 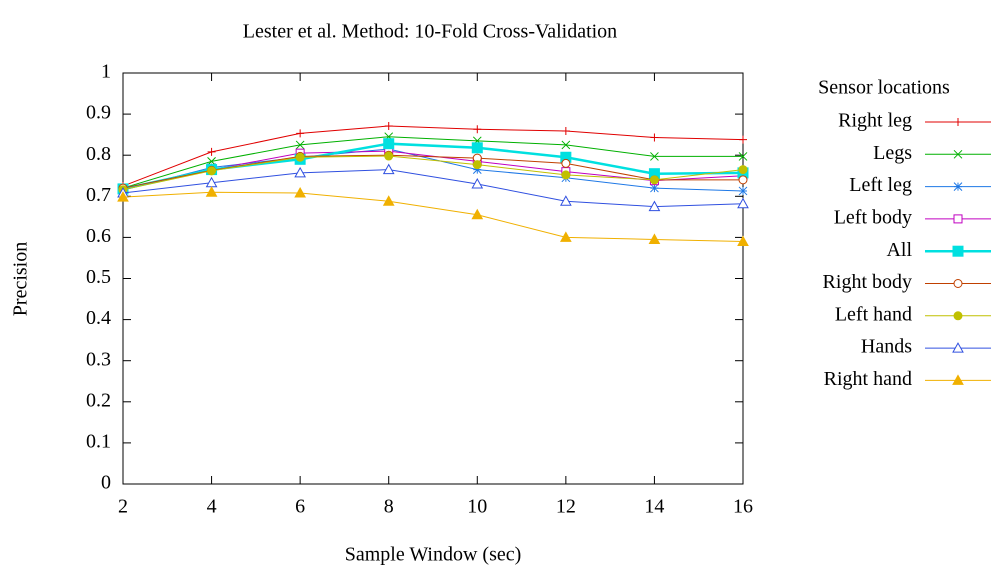 What do you see at coordinates (106, 72) in the screenshot?
I see `y-tick-label: 1` at bounding box center [106, 72].